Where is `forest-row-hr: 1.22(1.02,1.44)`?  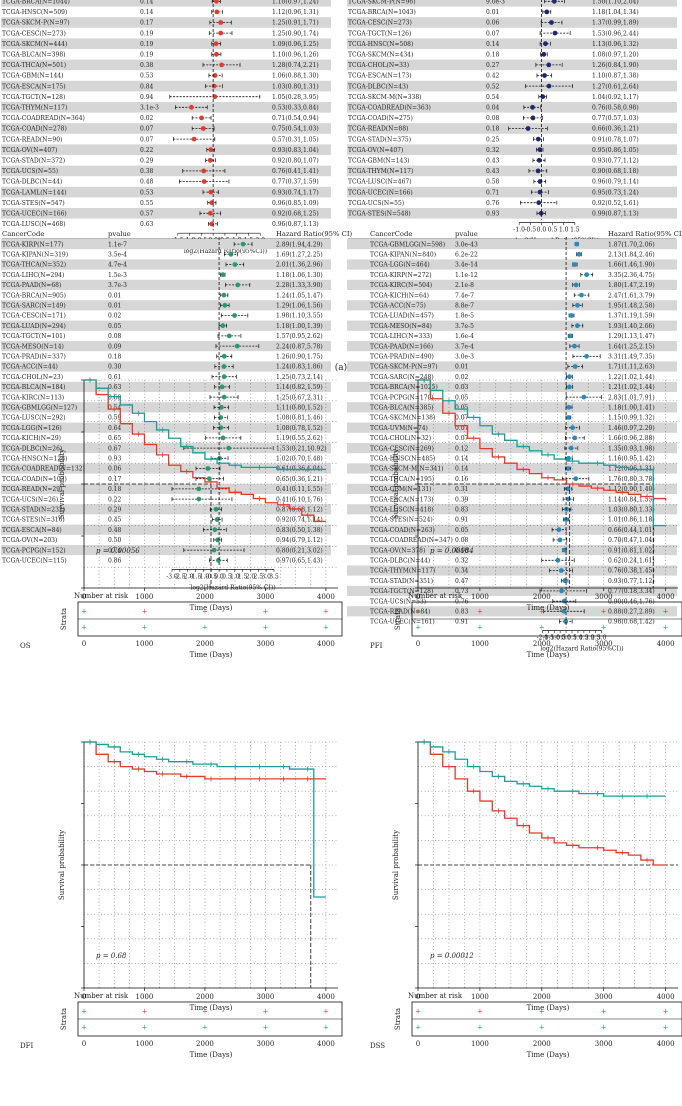 forest-row-hr: 1.22(1.02,1.44) is located at coordinates (631, 377).